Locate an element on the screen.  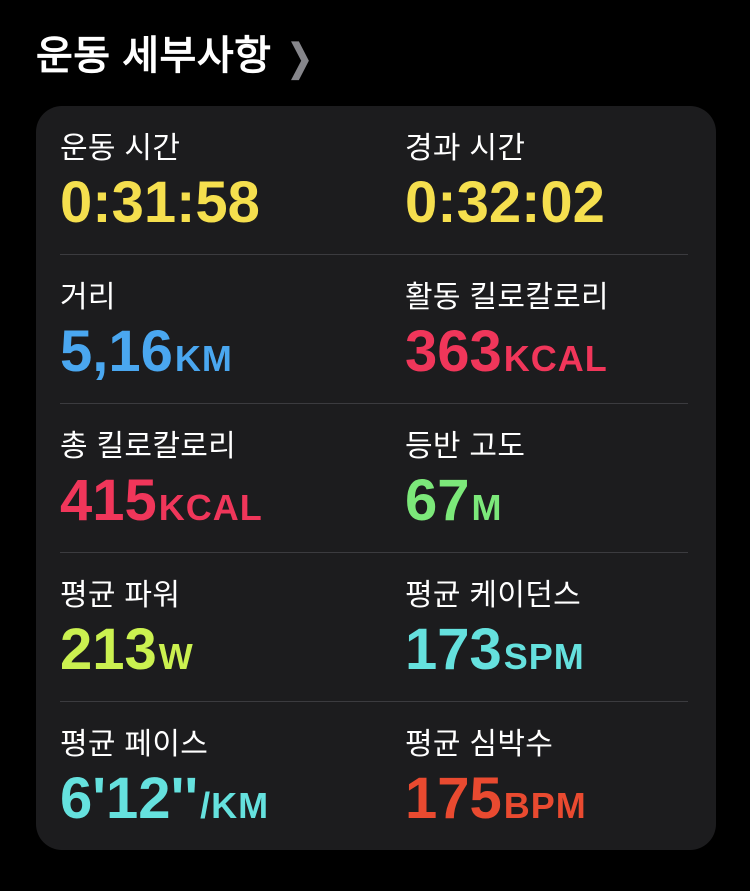
metric-cell-total-kcal: 총 킬로칼로리 415KCAL is located at coordinates (232, 491).